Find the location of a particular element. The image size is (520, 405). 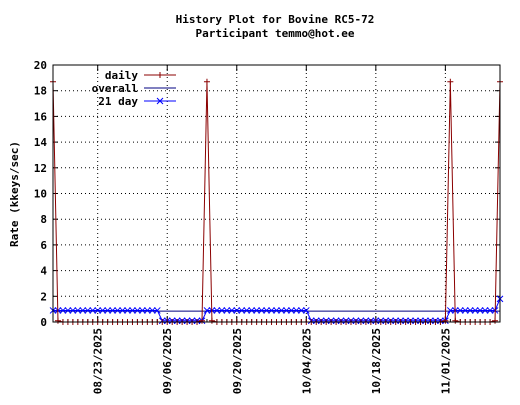

legend-label-daily: daily is located at coordinates (121, 75).